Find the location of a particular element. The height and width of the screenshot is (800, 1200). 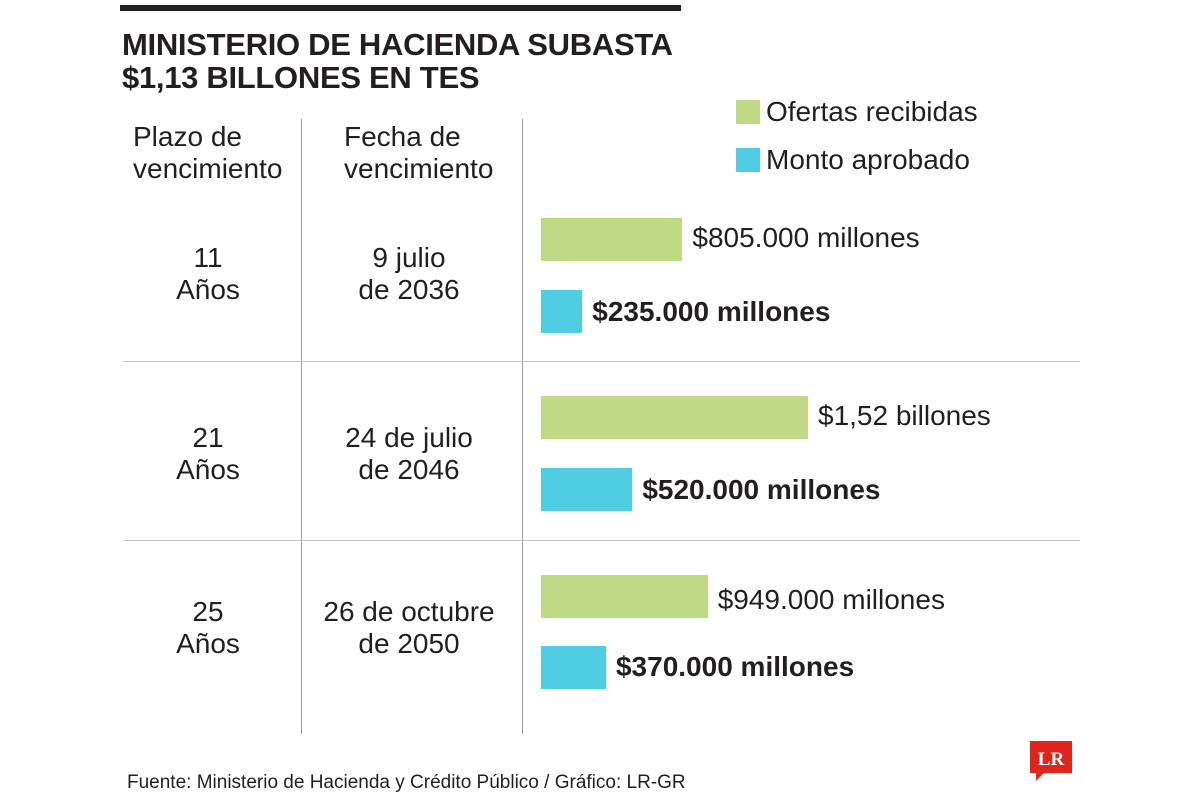

legend: Ofertas recibidas Monto aprobado is located at coordinates (857, 136).